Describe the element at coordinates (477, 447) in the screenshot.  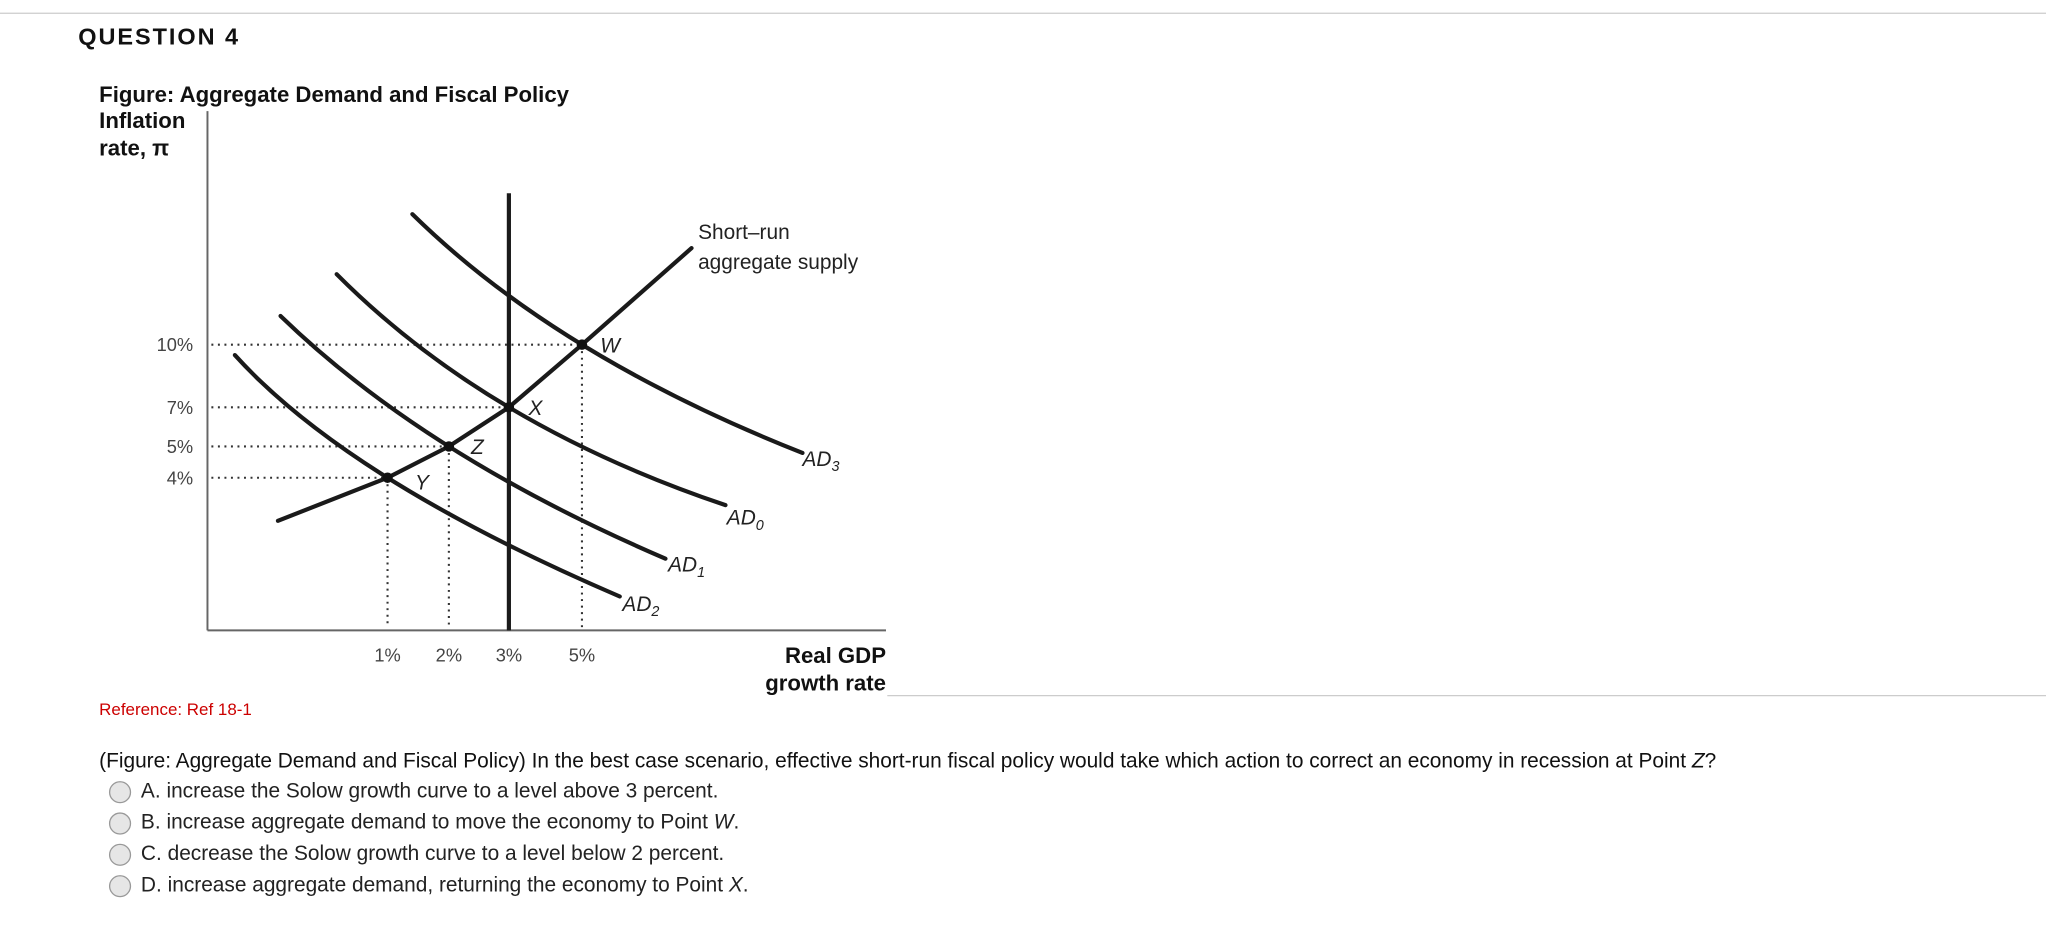
I see `point-label: Z` at that location.